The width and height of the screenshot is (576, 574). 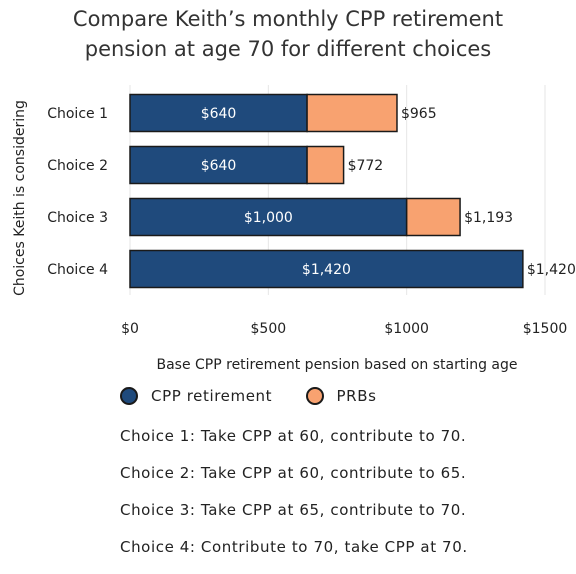 I want to click on x-tick-label: $1000, so click(x=406, y=329).